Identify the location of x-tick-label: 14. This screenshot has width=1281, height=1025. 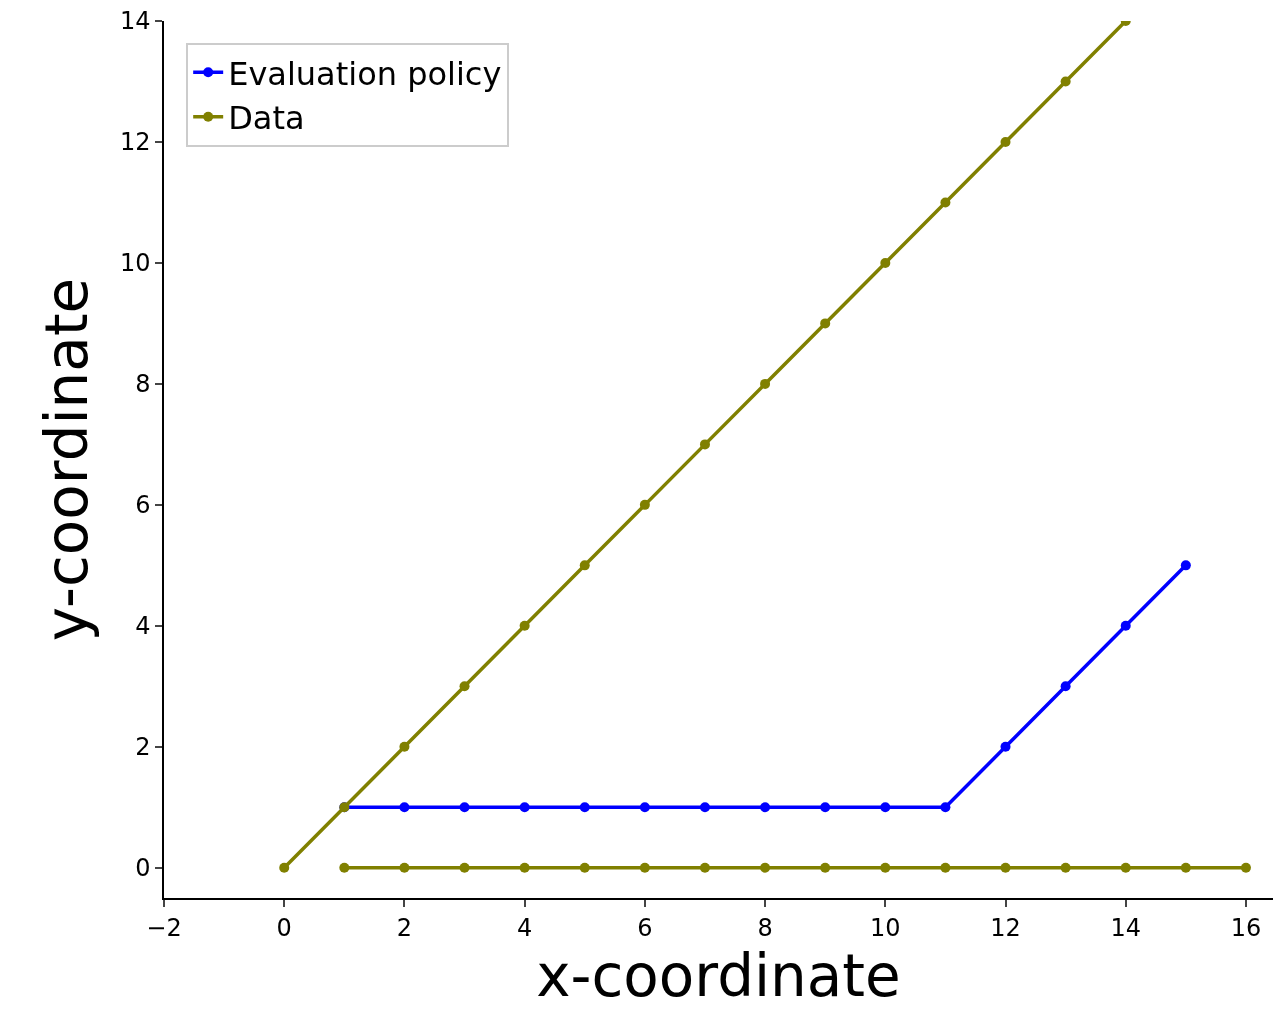
(1125, 927).